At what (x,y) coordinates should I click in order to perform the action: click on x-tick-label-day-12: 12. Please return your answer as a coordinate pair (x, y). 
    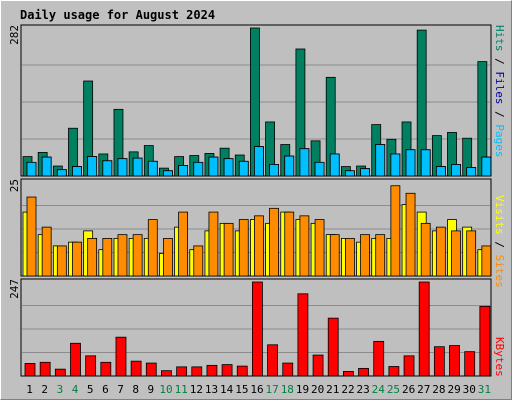
    Looking at the image, I should click on (196, 389).